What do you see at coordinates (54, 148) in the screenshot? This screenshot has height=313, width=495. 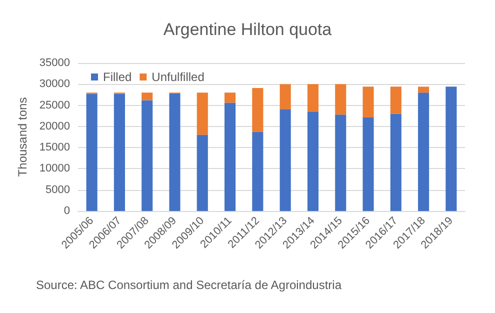 I see `y-tick-label: 15000` at bounding box center [54, 148].